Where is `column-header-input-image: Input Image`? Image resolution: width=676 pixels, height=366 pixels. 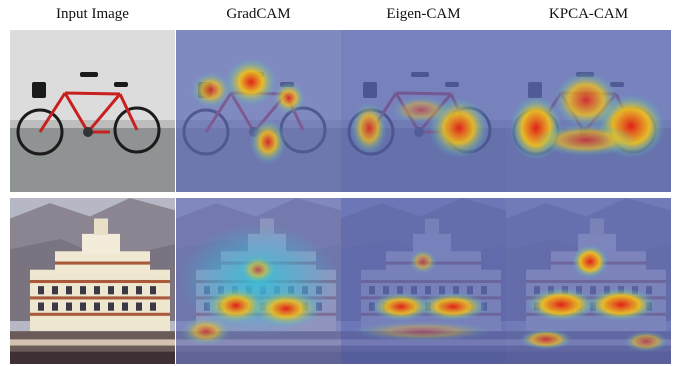
column-header-input-image: Input Image is located at coordinates (92, 14).